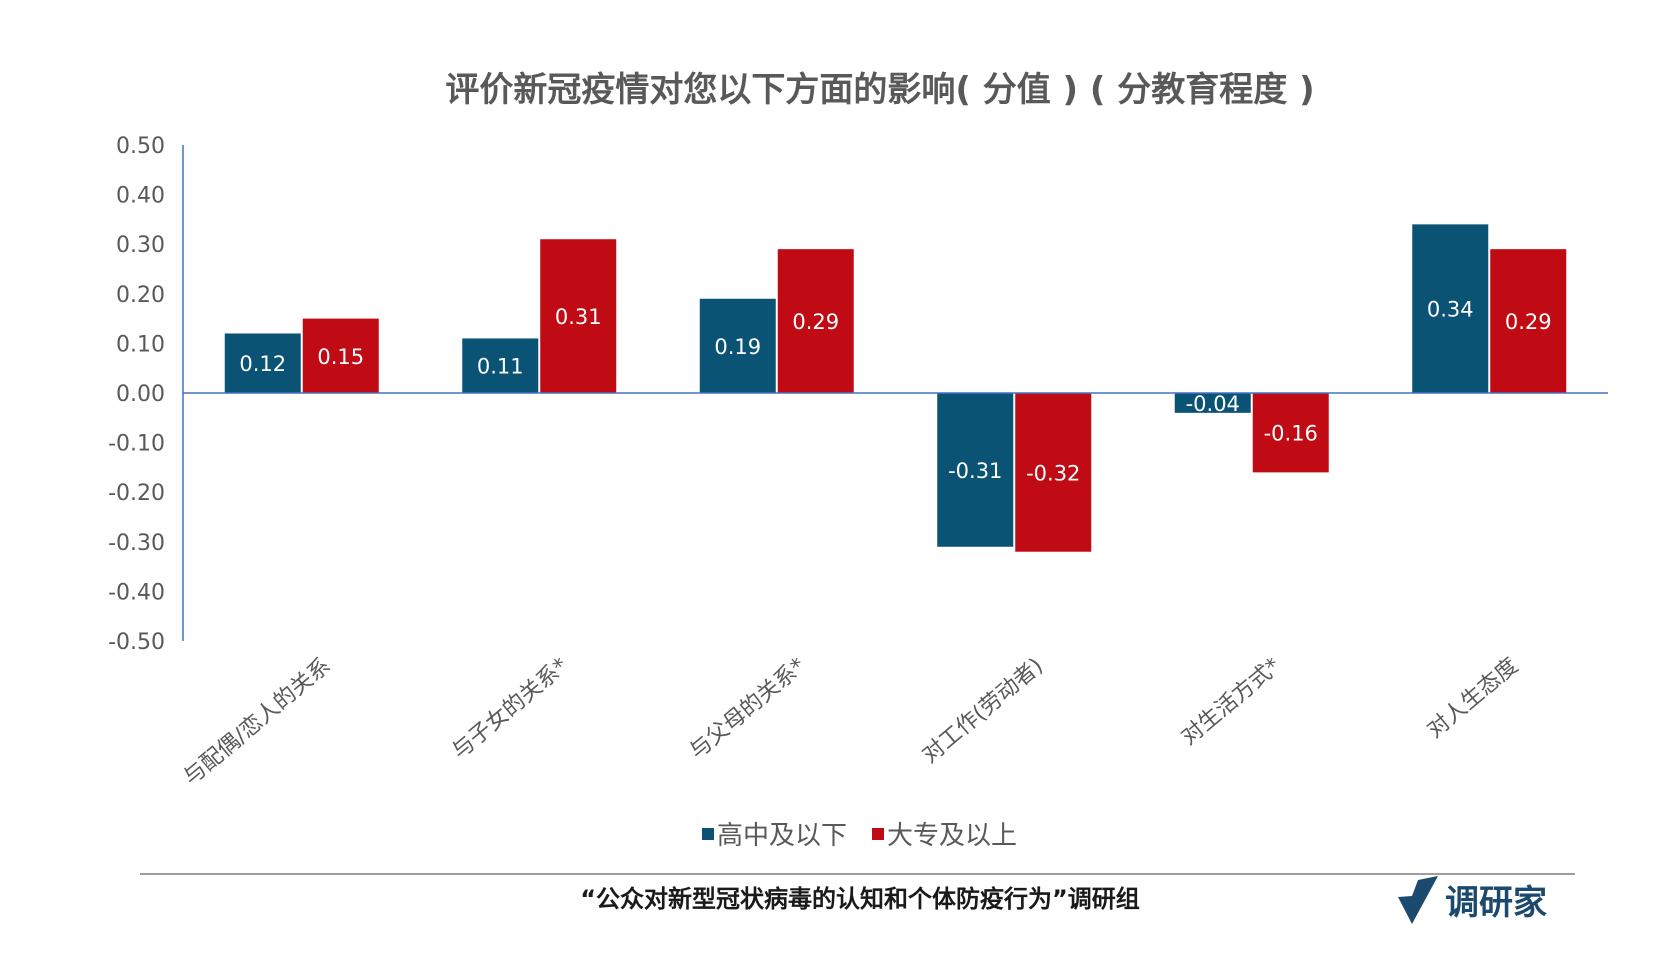 The height and width of the screenshot is (976, 1670). What do you see at coordinates (136, 642) in the screenshot?
I see `y-tick-label: -0.50` at bounding box center [136, 642].